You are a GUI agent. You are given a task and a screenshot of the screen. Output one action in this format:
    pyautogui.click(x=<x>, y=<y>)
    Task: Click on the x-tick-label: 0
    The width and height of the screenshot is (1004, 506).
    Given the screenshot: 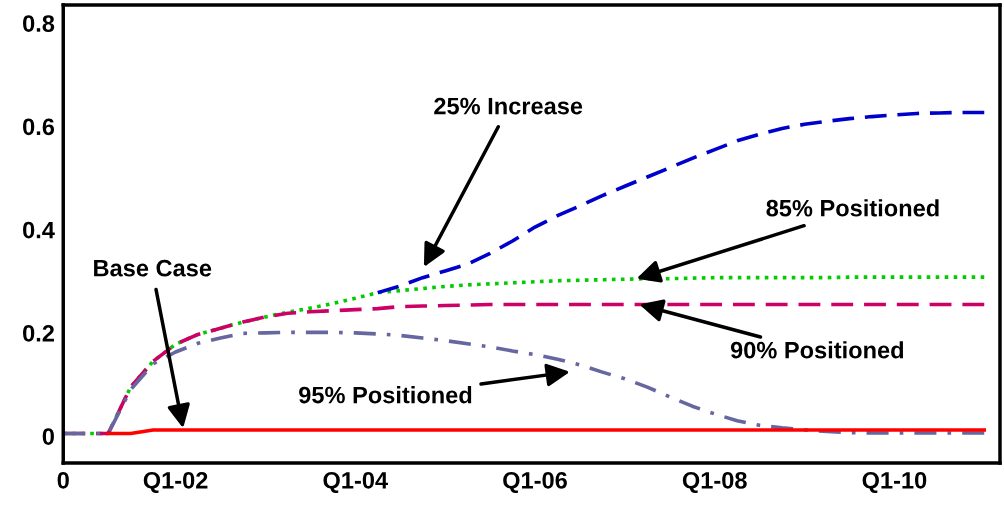 What is the action you would take?
    pyautogui.click(x=63, y=480)
    